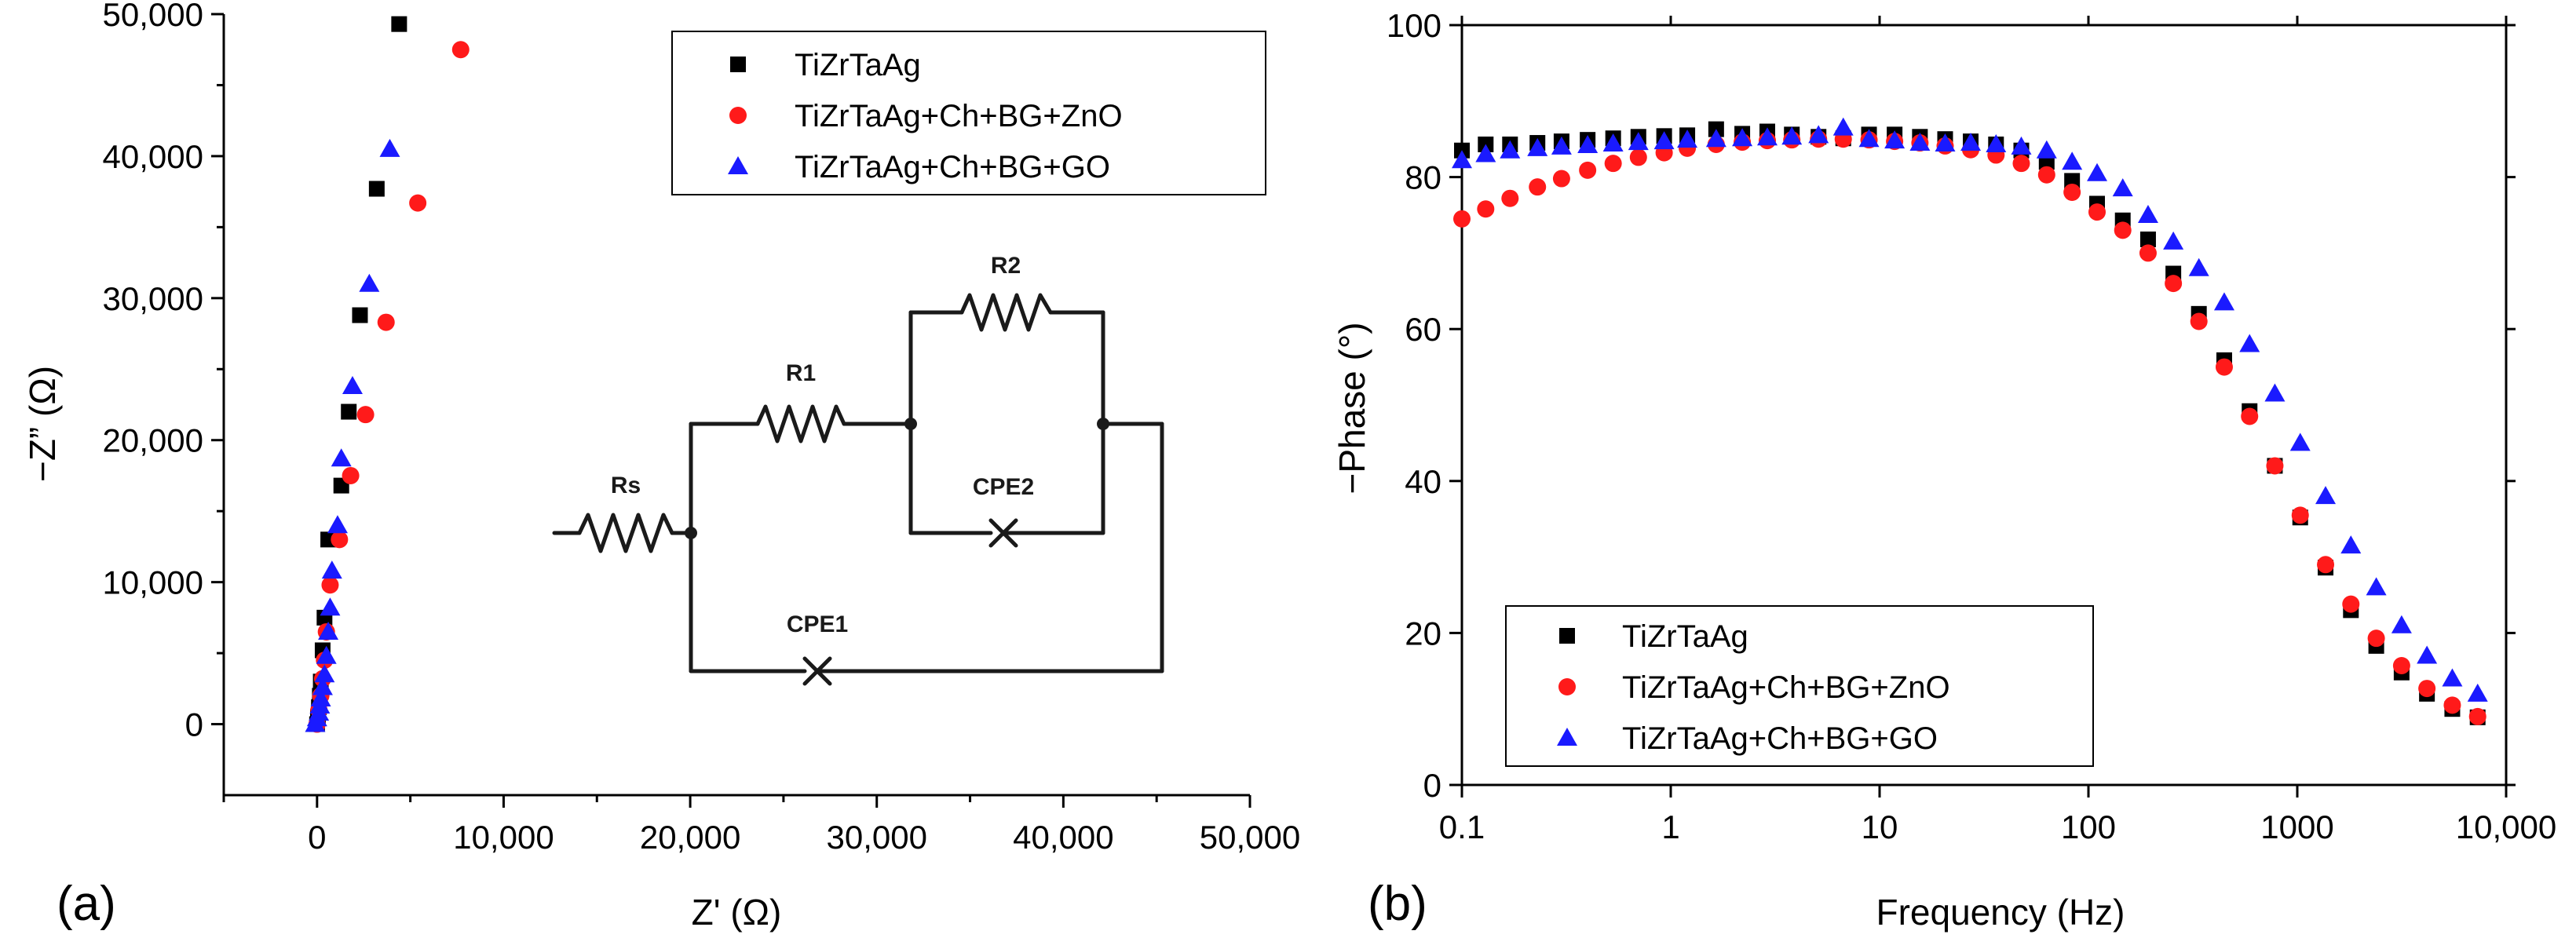  I want to click on r2-label: R2, so click(1006, 266).